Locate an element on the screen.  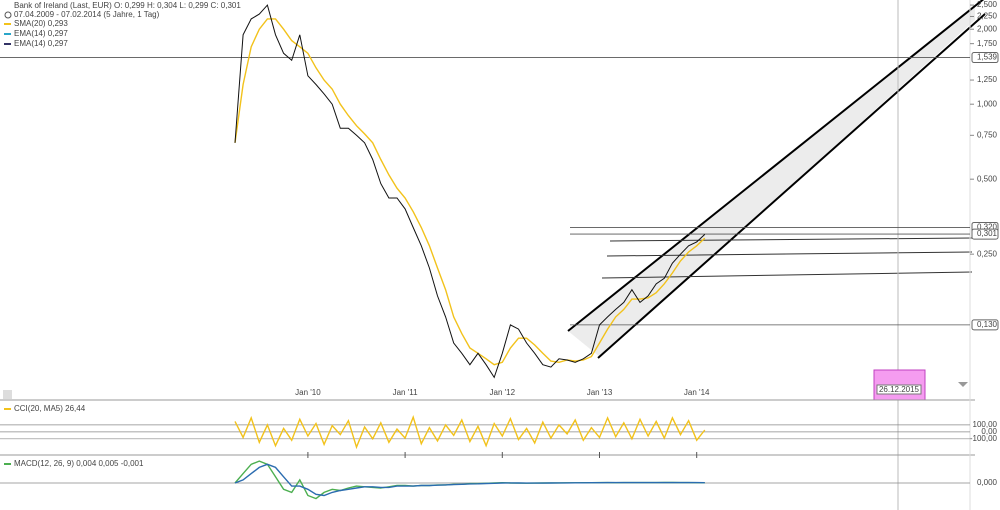
y-tick-label: 1,250 is located at coordinates (987, 79).